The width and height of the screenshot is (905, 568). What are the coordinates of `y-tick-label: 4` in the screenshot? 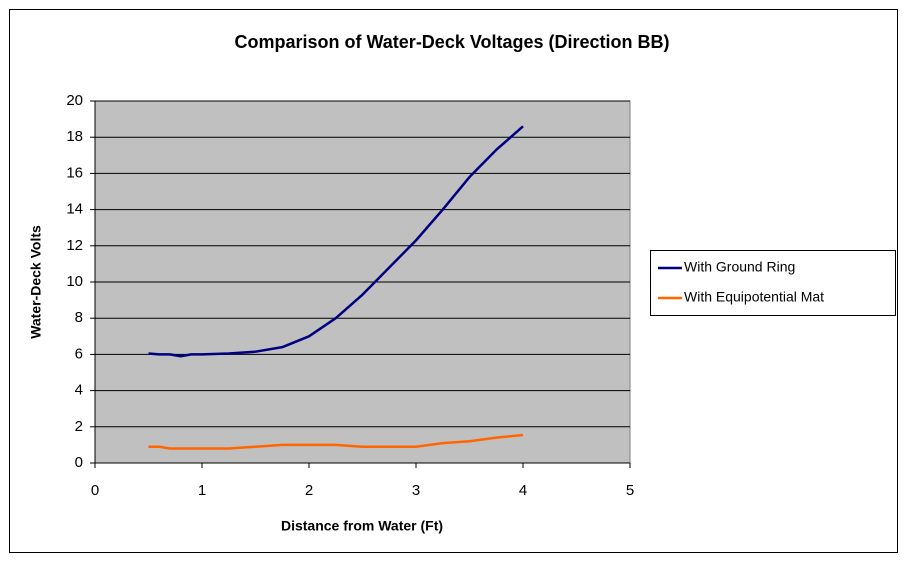 It's located at (79, 390).